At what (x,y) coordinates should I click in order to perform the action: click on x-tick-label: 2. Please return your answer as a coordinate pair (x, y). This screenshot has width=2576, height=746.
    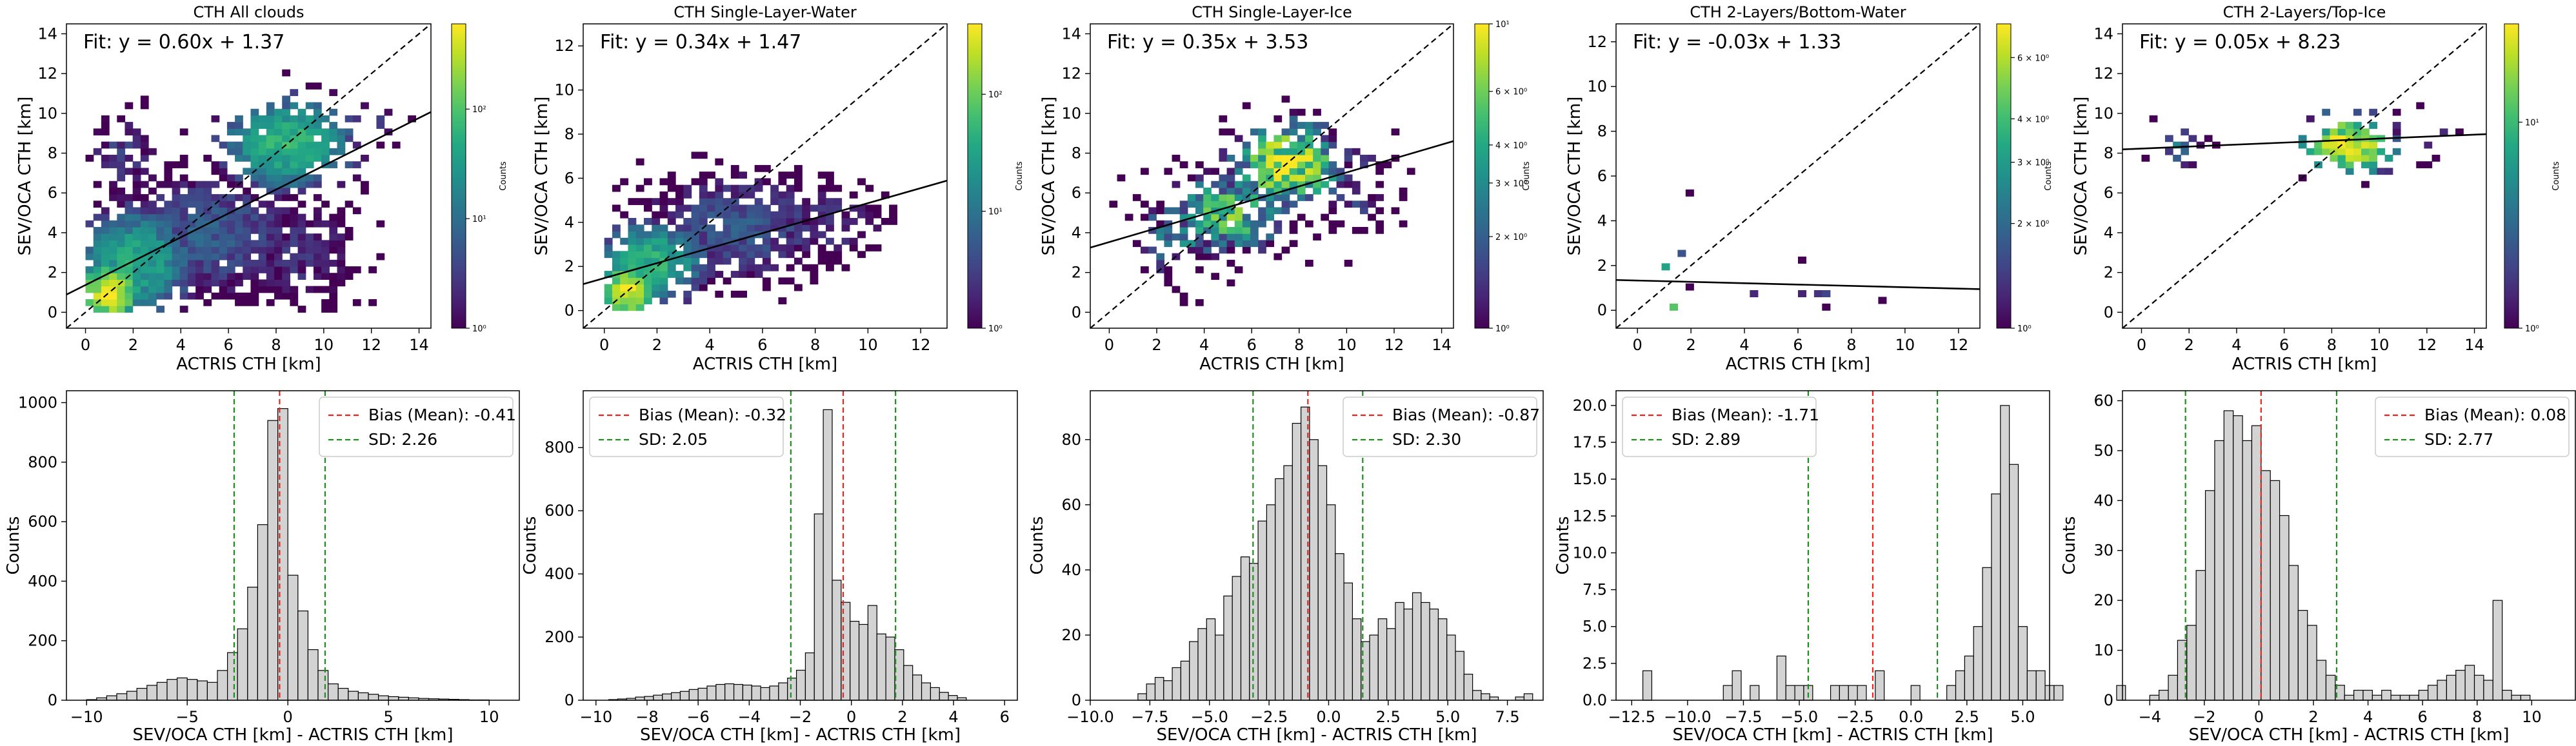
    Looking at the image, I should click on (1156, 345).